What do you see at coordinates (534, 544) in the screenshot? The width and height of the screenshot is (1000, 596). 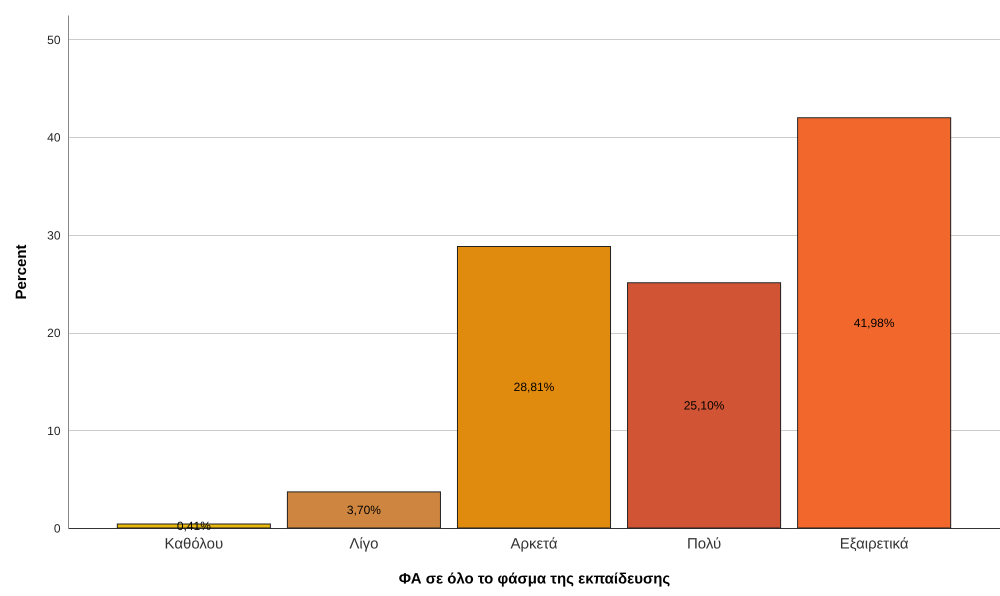 I see `x-tick-label: Αρκετά` at bounding box center [534, 544].